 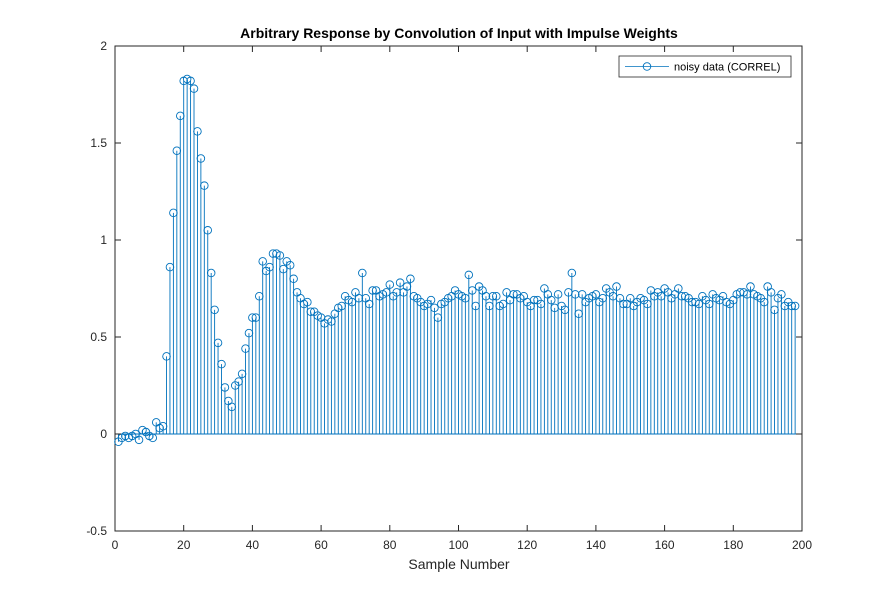 What do you see at coordinates (103, 240) in the screenshot?
I see `y-tick-label: 1` at bounding box center [103, 240].